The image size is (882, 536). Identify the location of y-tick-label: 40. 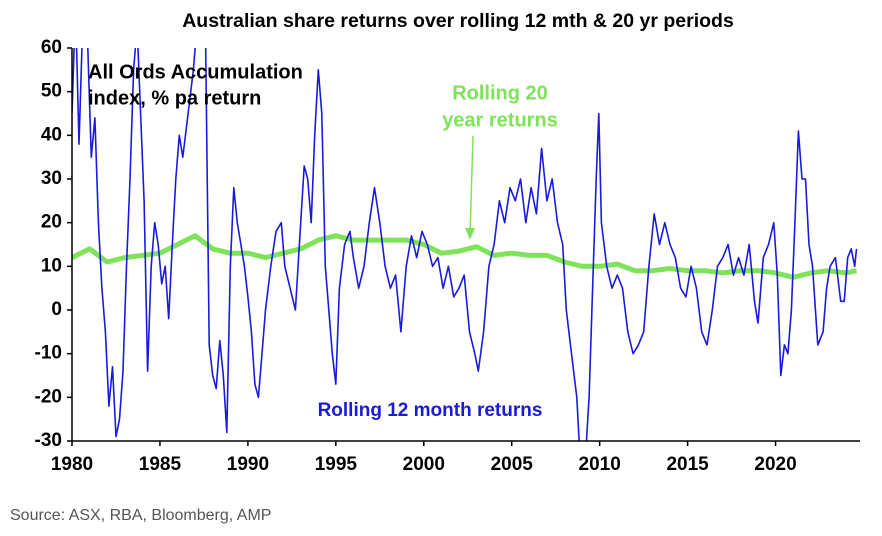
(51, 134).